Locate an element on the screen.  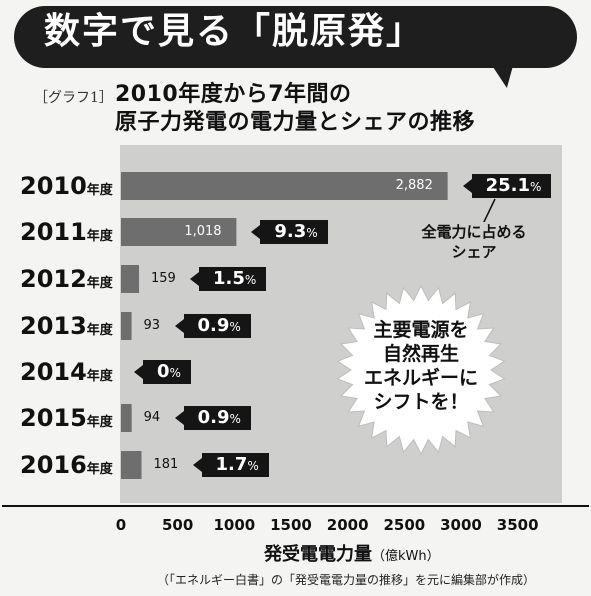
share-tag-2015: 0.9% is located at coordinates (212, 418).